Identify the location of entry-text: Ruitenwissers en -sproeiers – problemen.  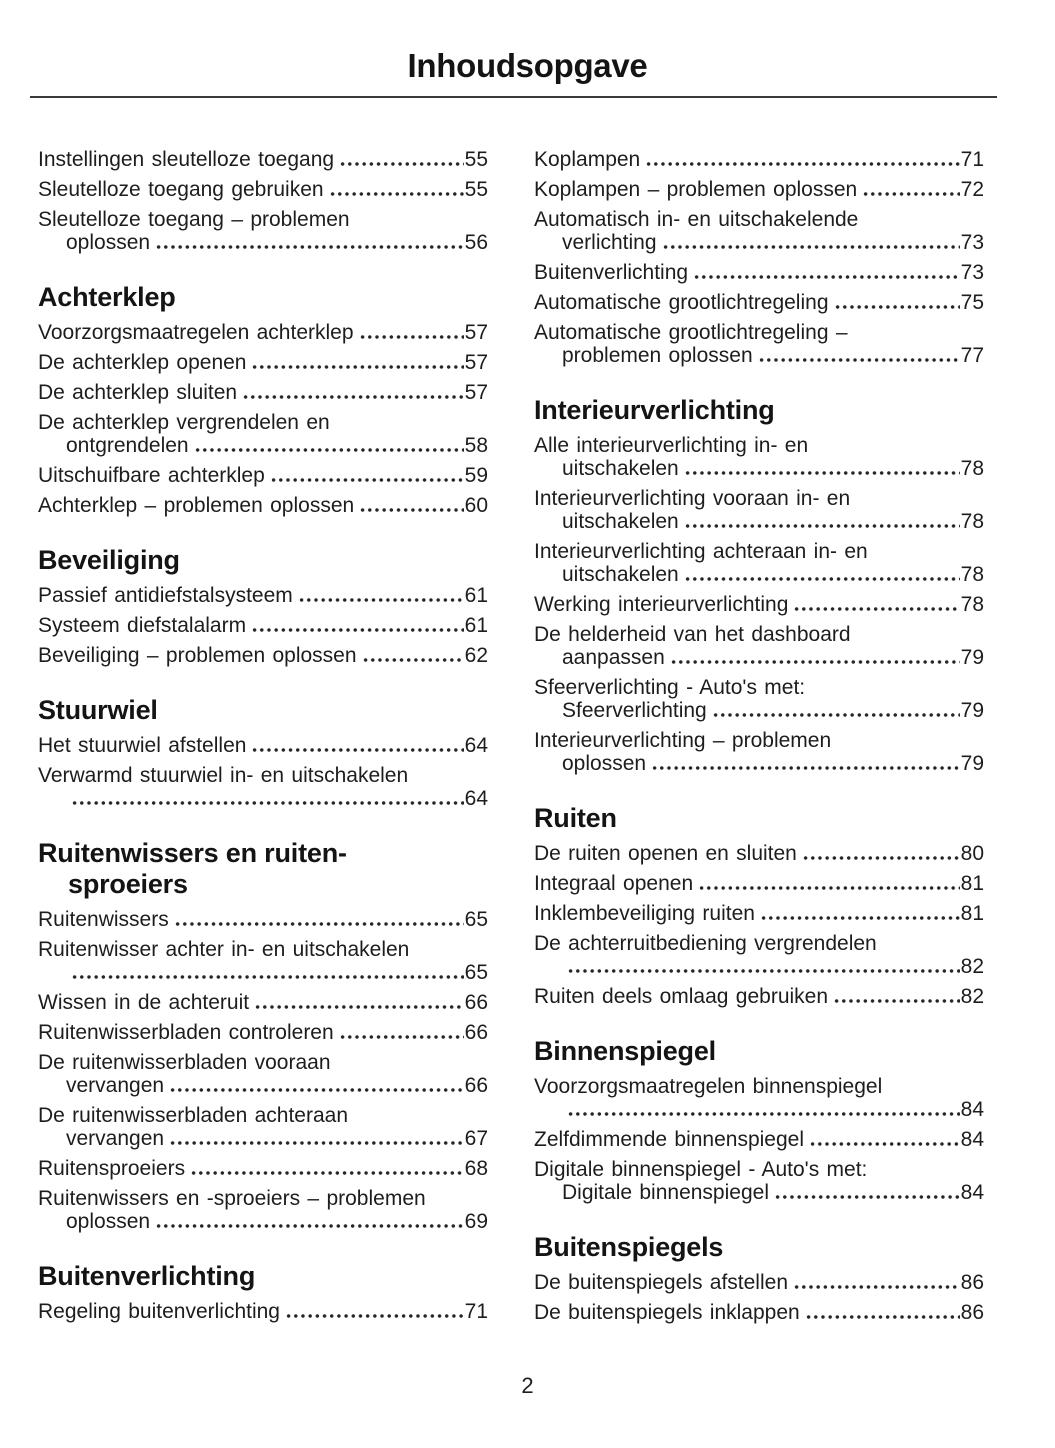
(232, 1198).